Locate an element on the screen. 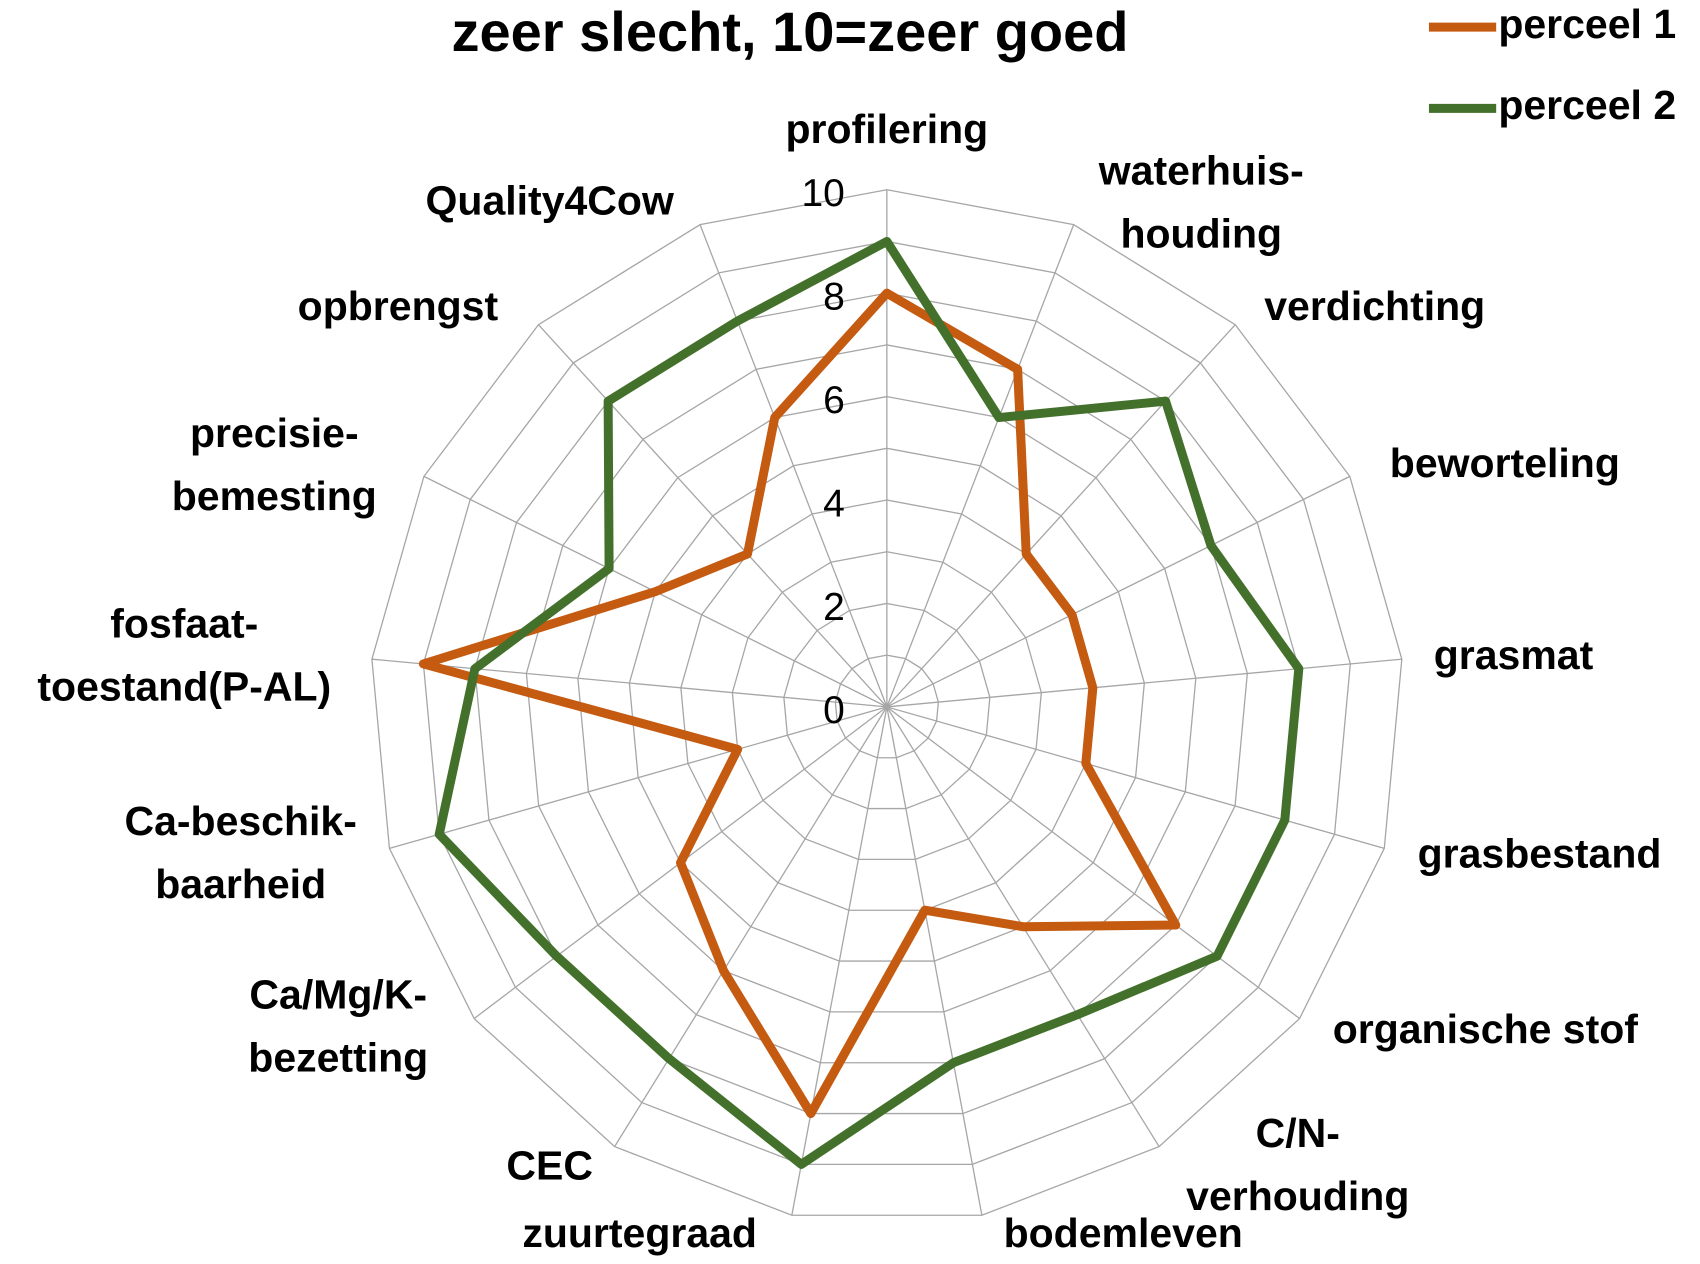 The image size is (1700, 1264). category-label: bodemleven is located at coordinates (1123, 1233).